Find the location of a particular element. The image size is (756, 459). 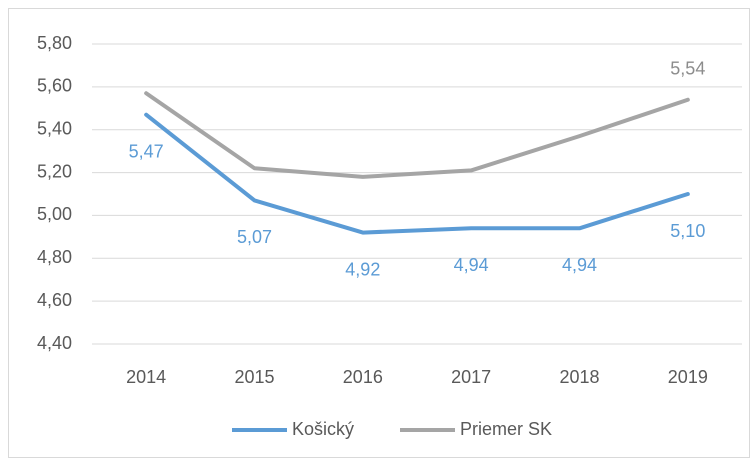

x-tick-label: 2014 is located at coordinates (146, 377).